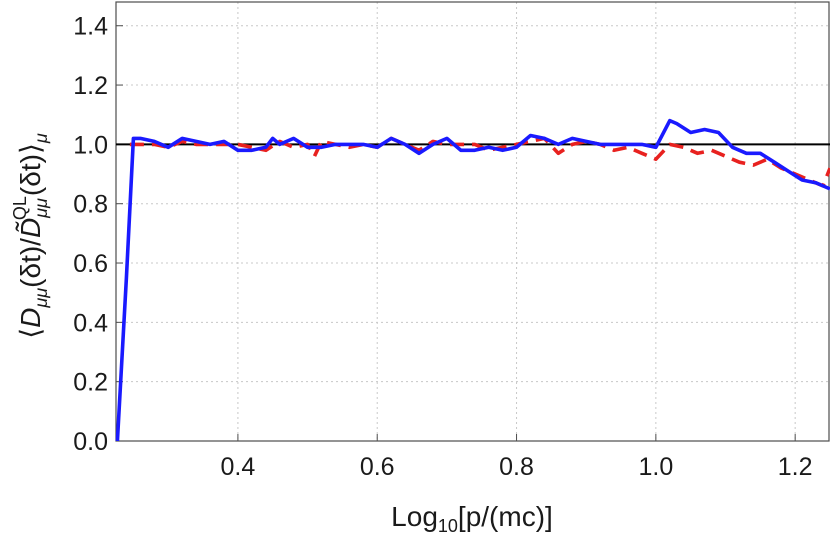 The width and height of the screenshot is (830, 535). What do you see at coordinates (472, 518) in the screenshot?
I see `x-axis-title: Log10[p/(mc)]` at bounding box center [472, 518].